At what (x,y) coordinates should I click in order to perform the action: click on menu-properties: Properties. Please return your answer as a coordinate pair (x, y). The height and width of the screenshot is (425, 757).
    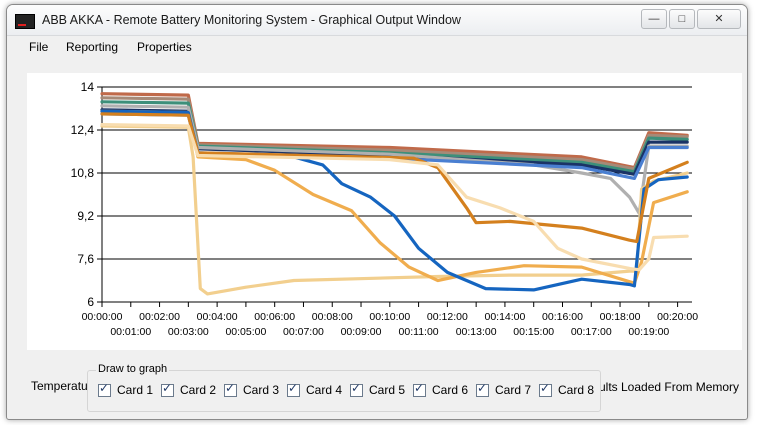
    Looking at the image, I should click on (164, 47).